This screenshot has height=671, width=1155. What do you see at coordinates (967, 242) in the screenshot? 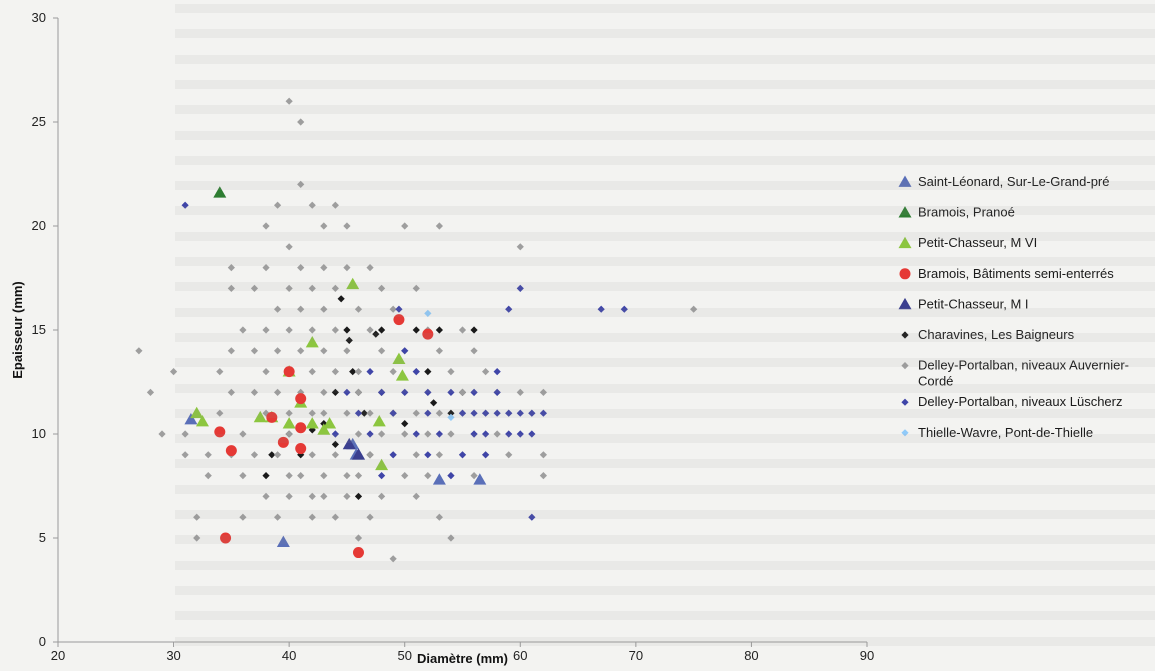
I see `legend-item: Petit-Chasseur, M VI` at bounding box center [967, 242].